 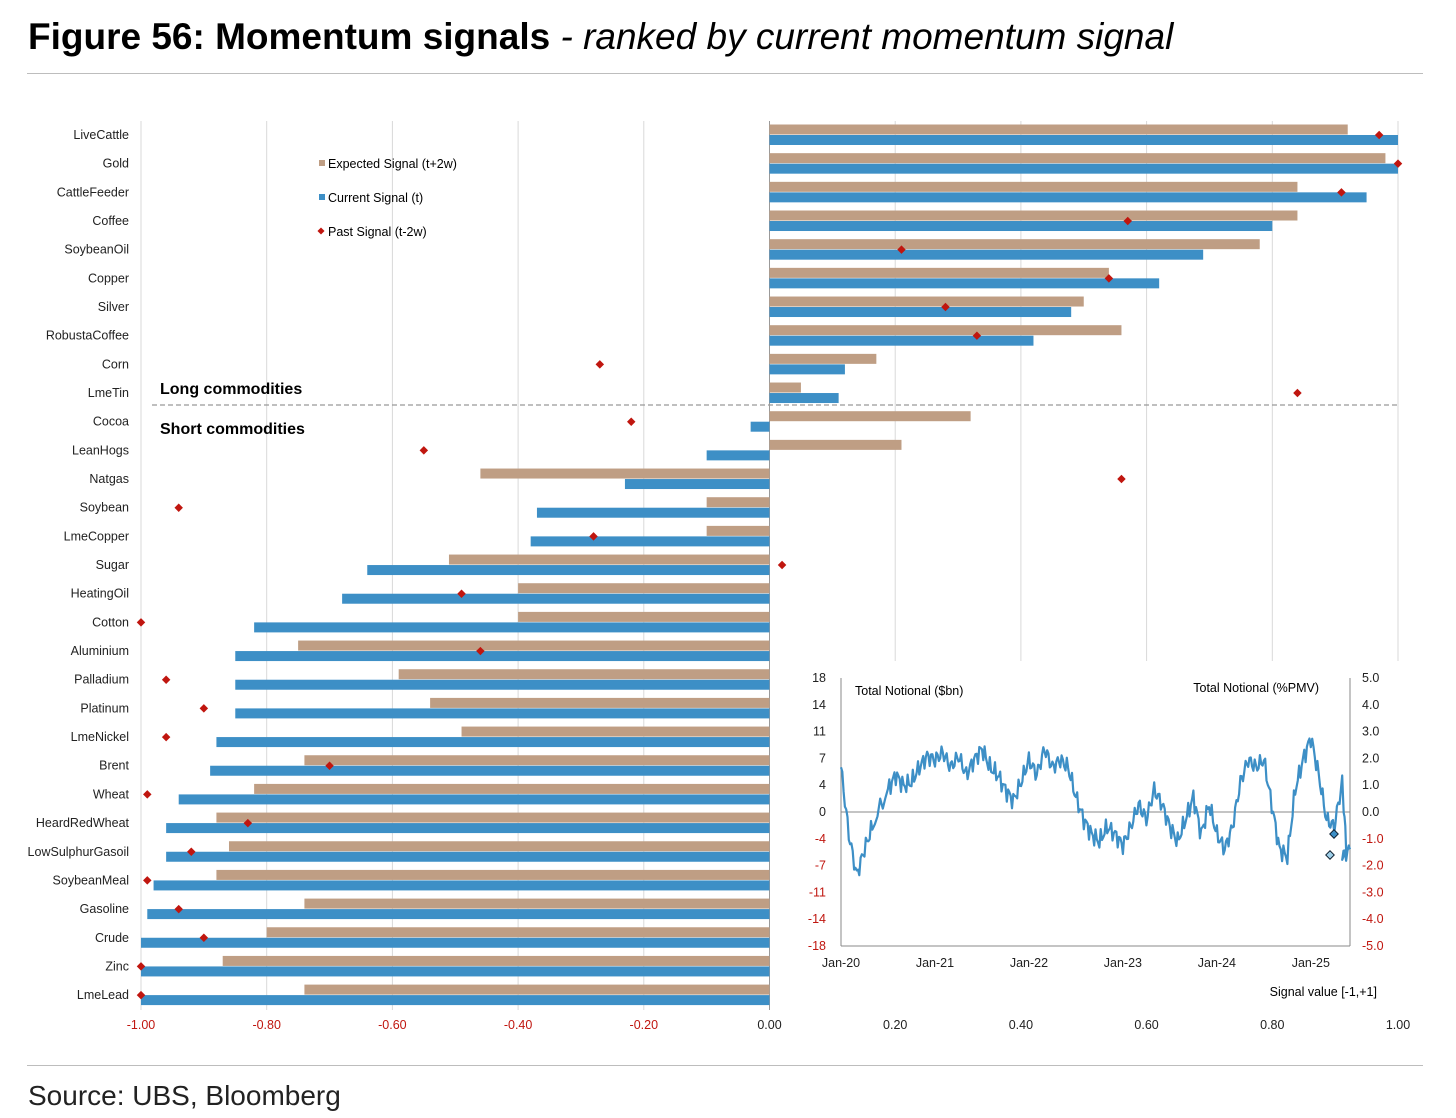 I want to click on inset-right-tick-label: -4.0, so click(x=1373, y=919).